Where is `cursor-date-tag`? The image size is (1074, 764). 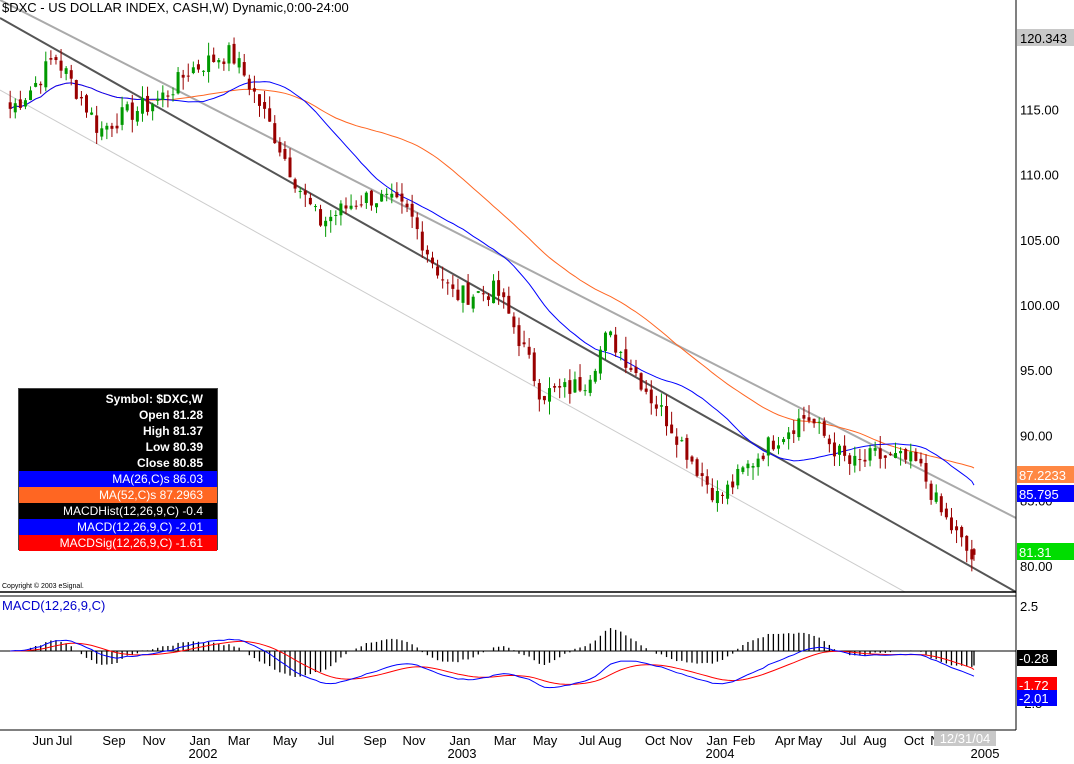
cursor-date-tag is located at coordinates (965, 738).